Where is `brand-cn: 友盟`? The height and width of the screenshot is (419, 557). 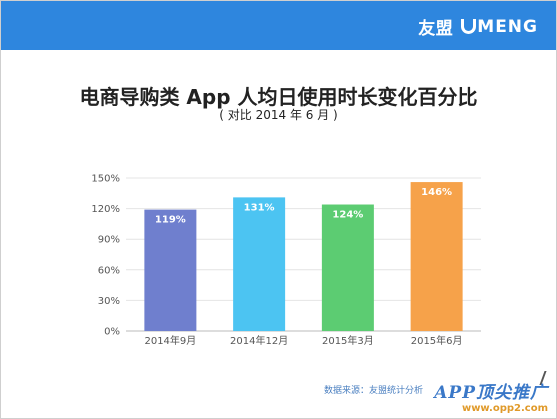 brand-cn: 友盟 is located at coordinates (436, 29).